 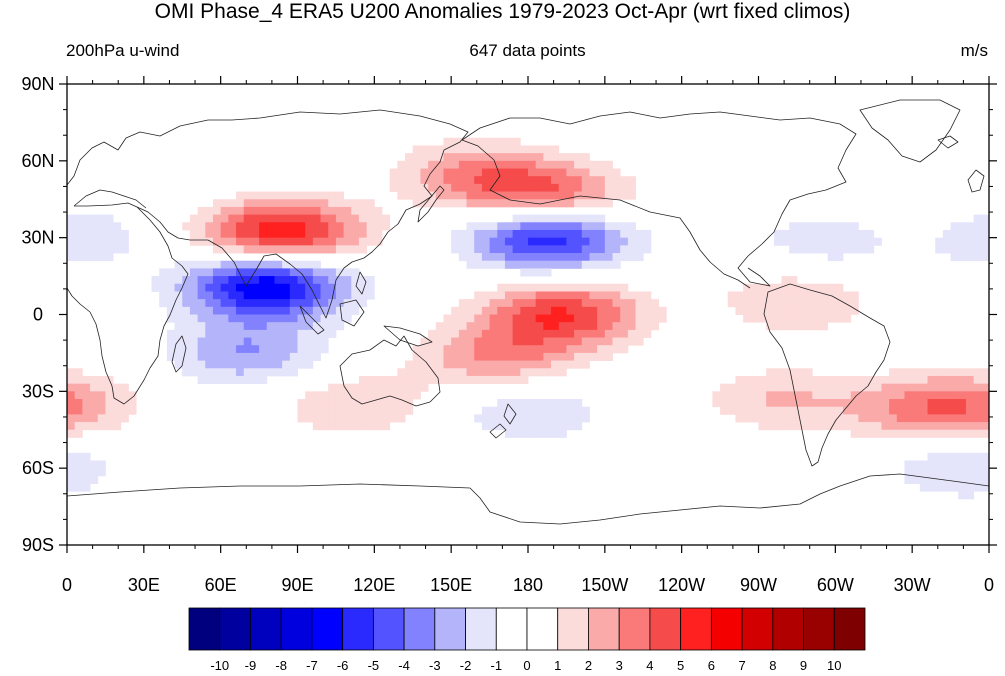 I want to click on x-tick-label: 120E, so click(x=374, y=585).